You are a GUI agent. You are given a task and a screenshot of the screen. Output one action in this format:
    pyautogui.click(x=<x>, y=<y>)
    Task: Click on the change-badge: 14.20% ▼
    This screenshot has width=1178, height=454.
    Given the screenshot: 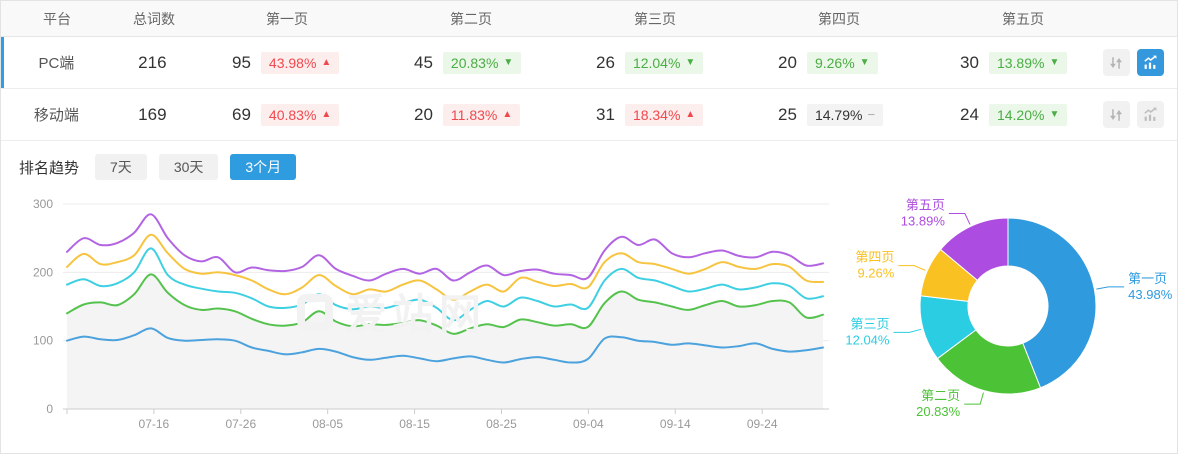 What is the action you would take?
    pyautogui.click(x=1028, y=114)
    